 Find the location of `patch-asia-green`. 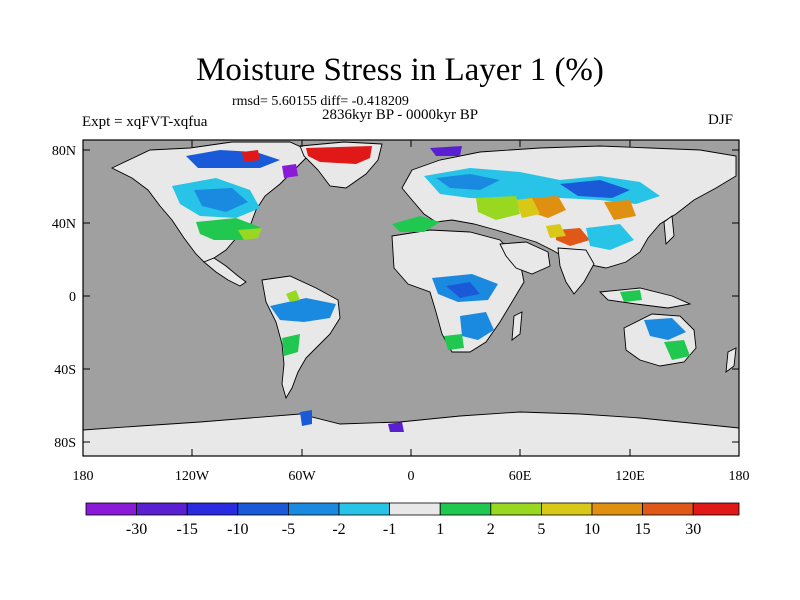

patch-asia-green is located at coordinates (498, 208).